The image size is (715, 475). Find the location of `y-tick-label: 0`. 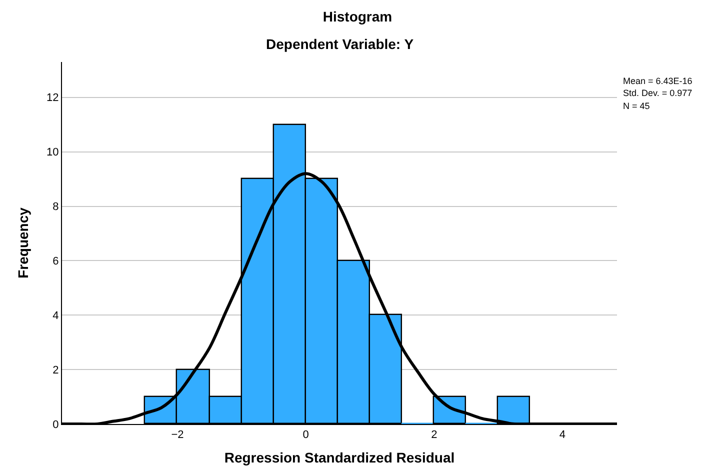

y-tick-label: 0 is located at coordinates (55, 424).